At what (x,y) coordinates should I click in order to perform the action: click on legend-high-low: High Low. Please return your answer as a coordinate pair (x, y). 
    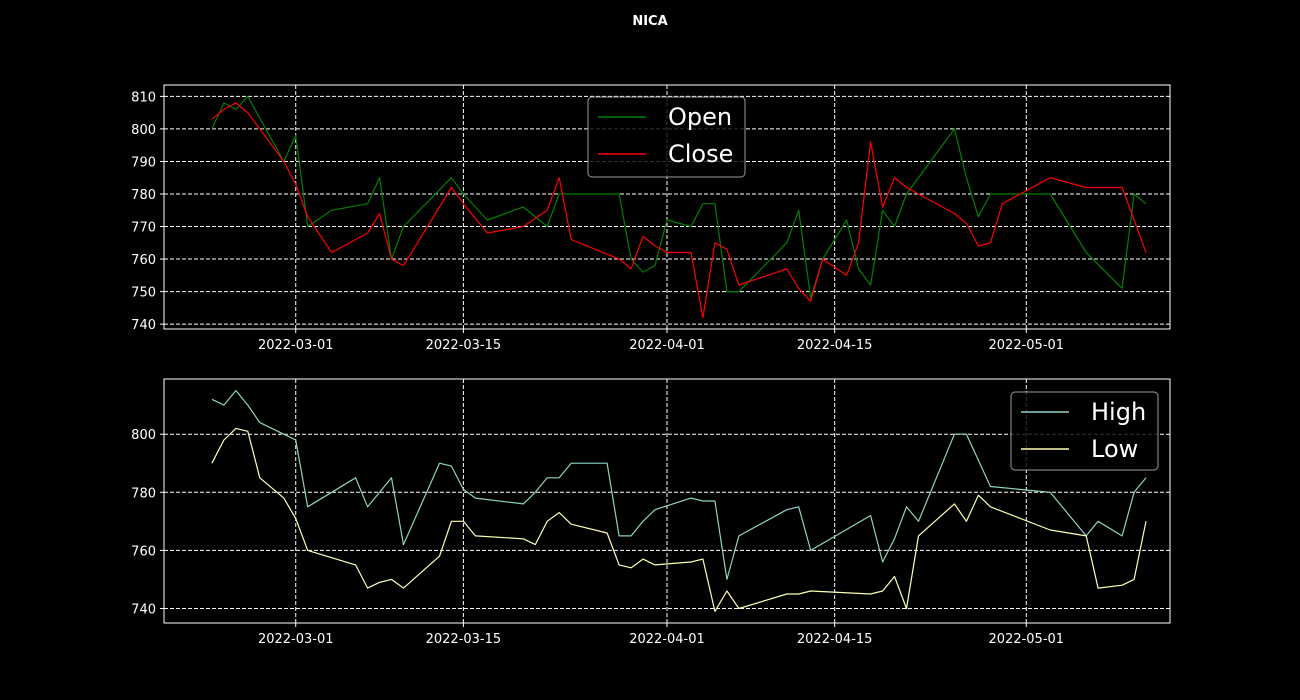
    Looking at the image, I should click on (1084, 431).